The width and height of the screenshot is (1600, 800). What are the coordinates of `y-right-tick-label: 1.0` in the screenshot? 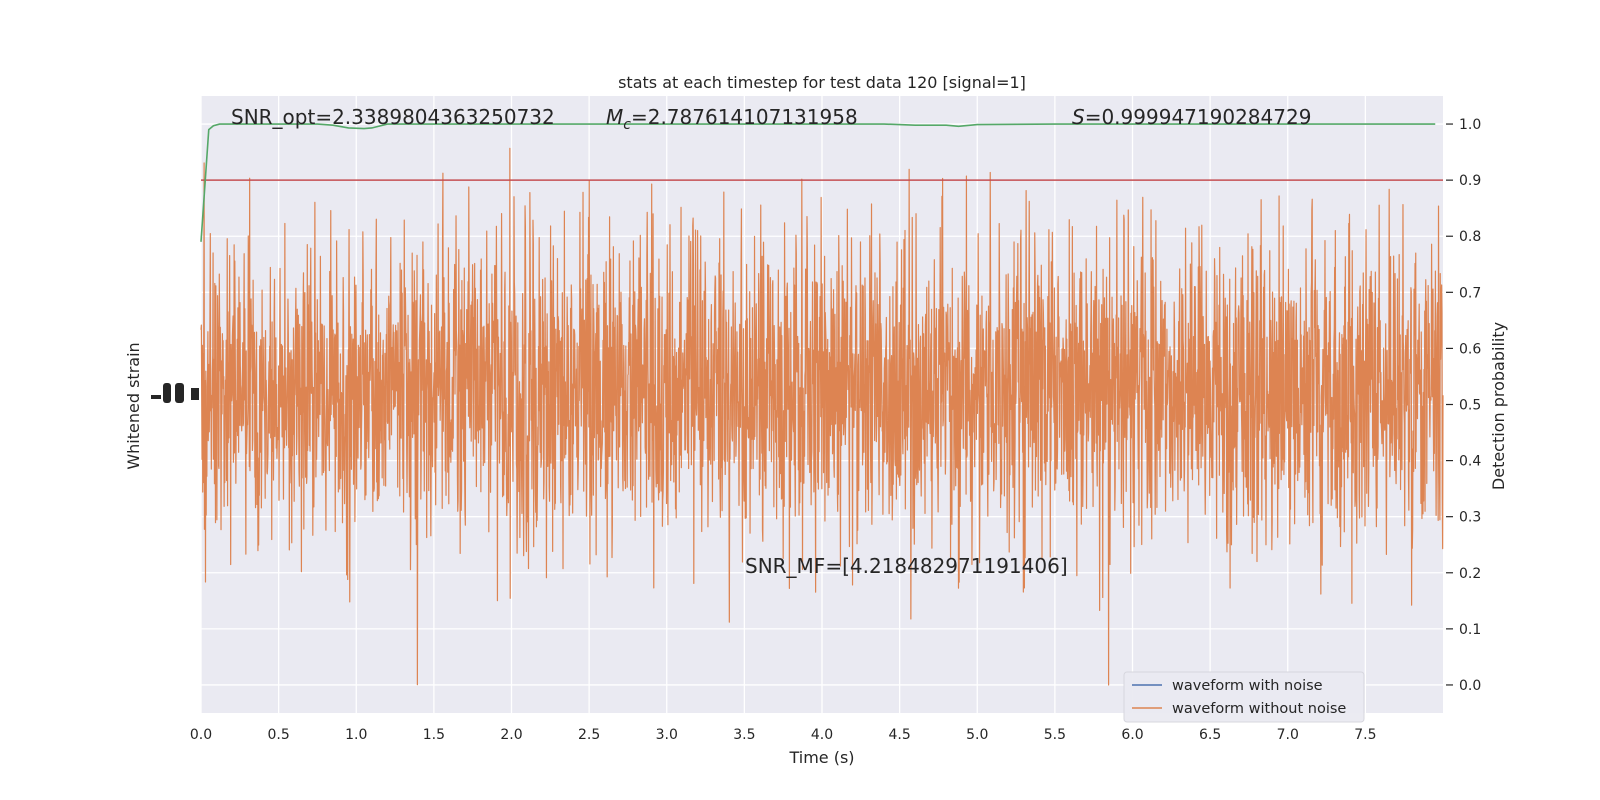 It's located at (1470, 125).